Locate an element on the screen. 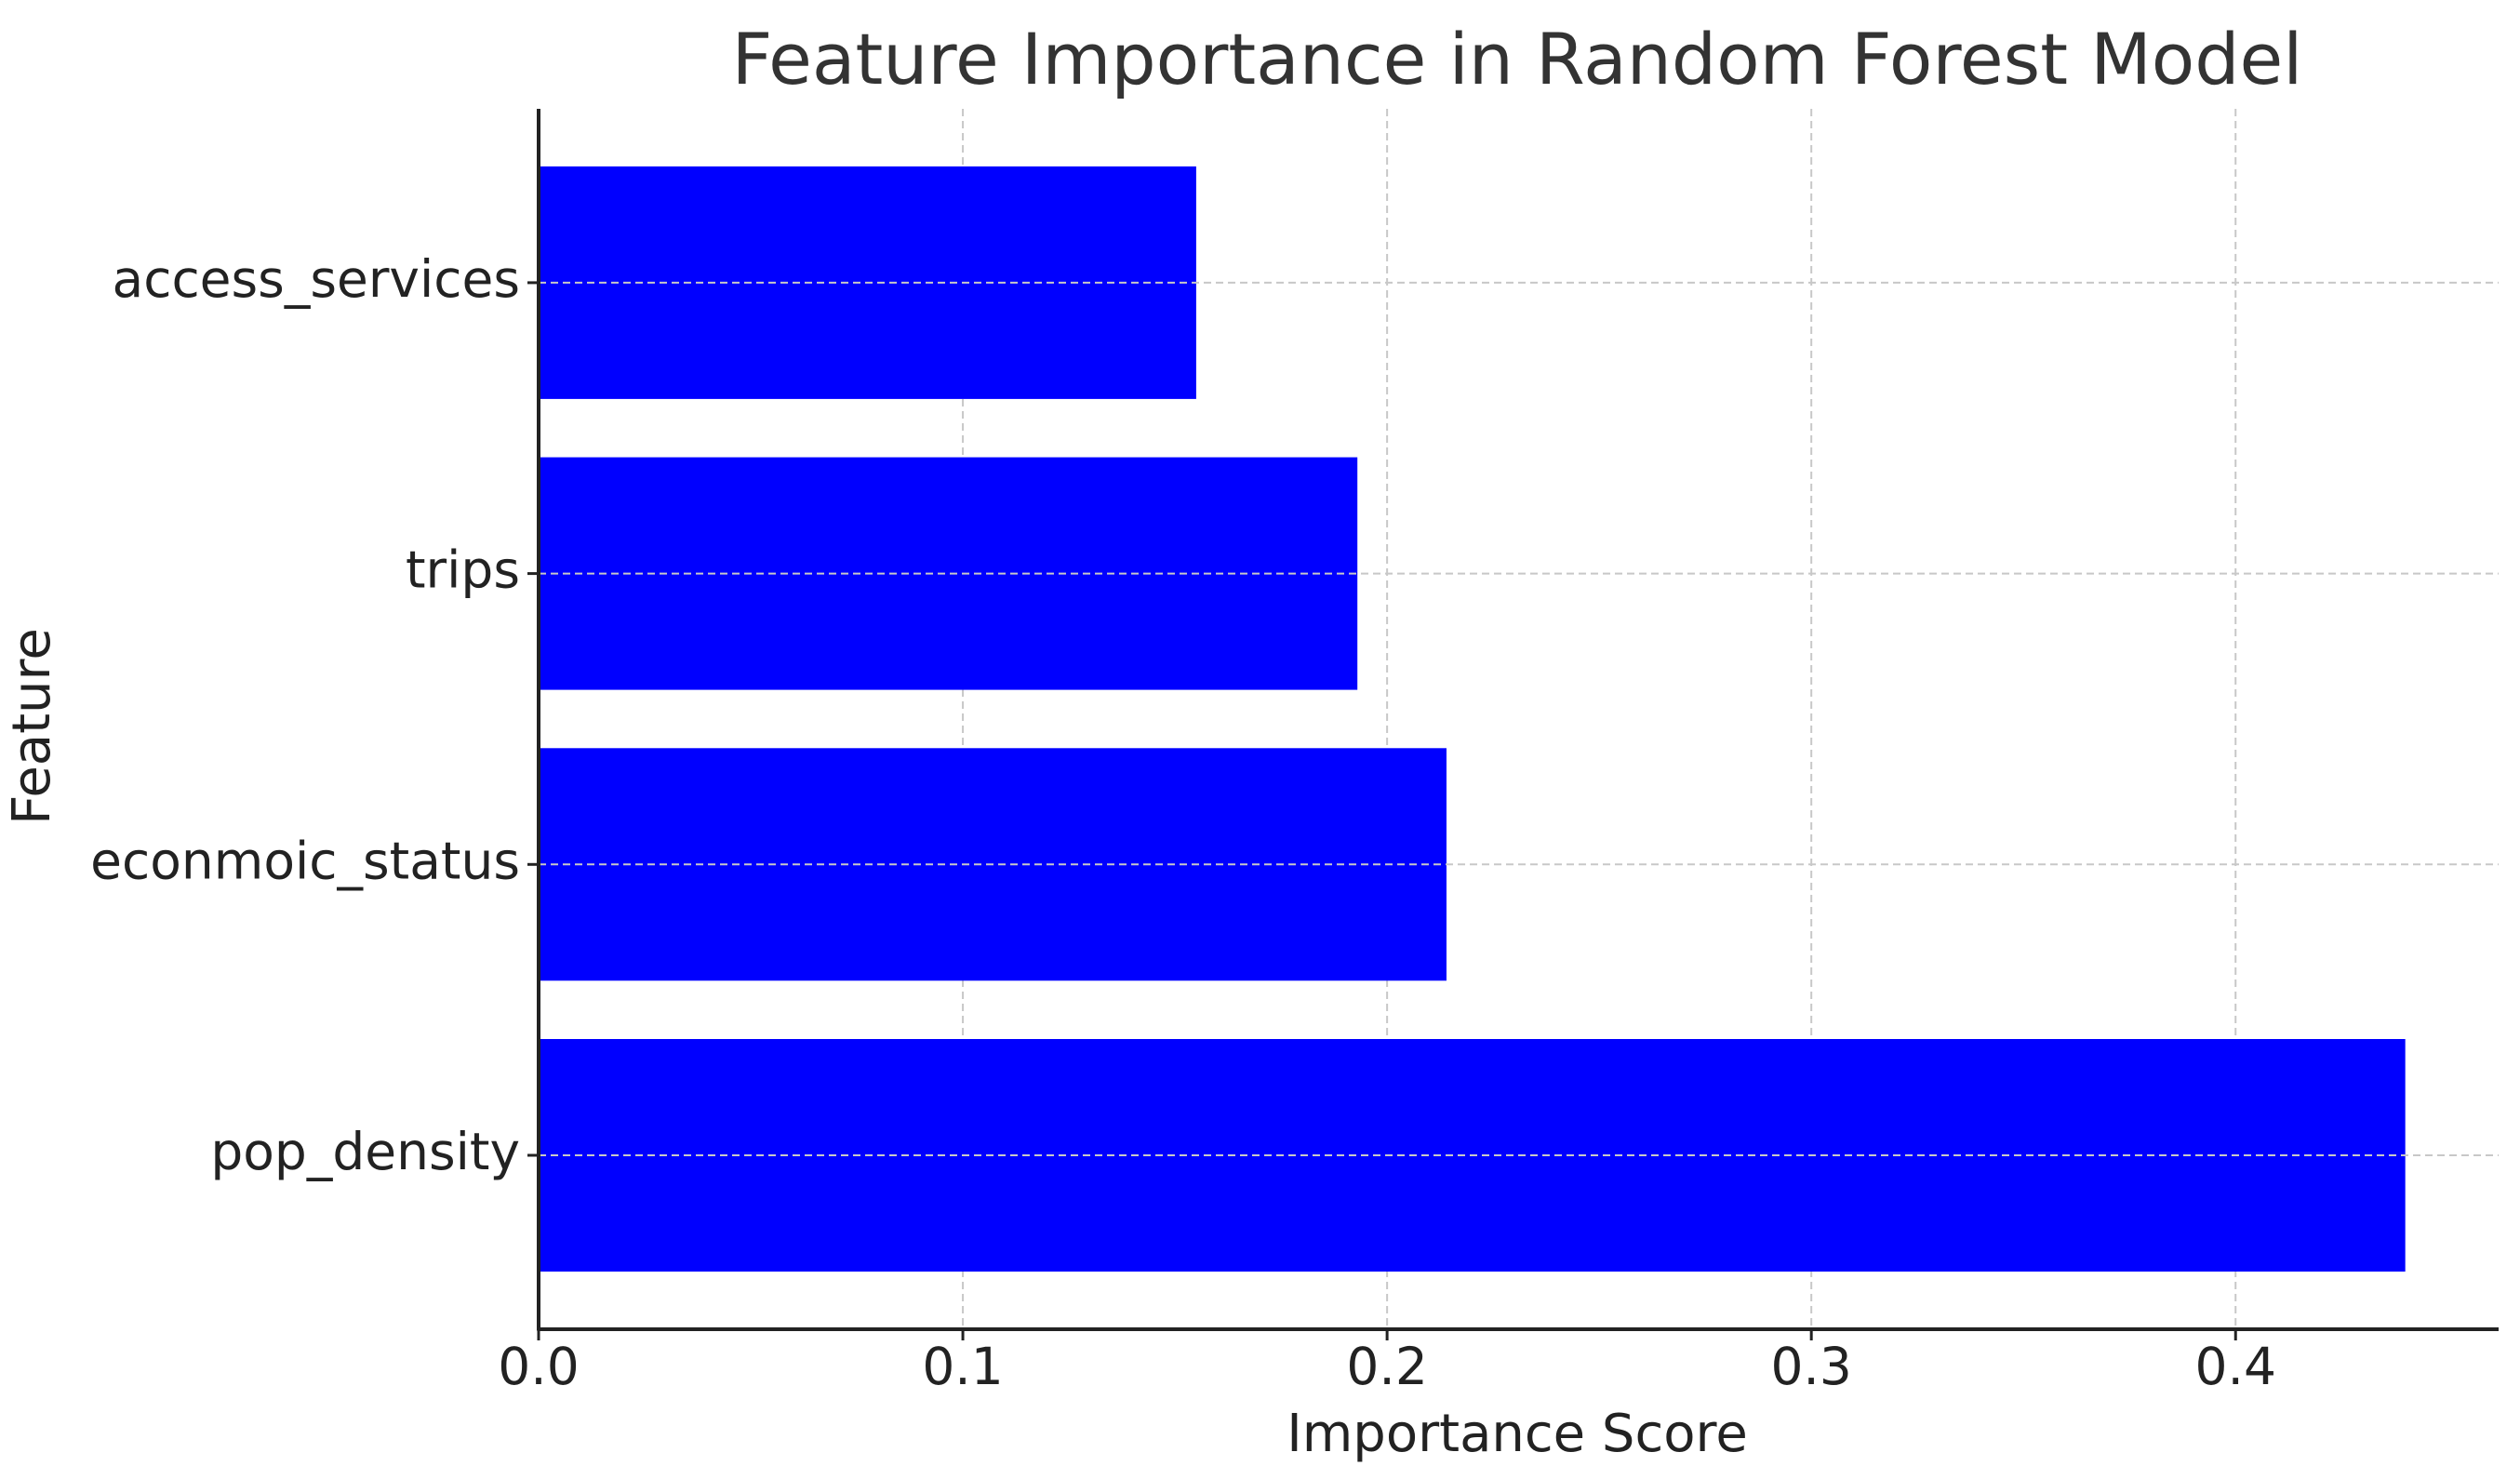 The image size is (2520, 1479). y-tick-label: access_services is located at coordinates (317, 279).